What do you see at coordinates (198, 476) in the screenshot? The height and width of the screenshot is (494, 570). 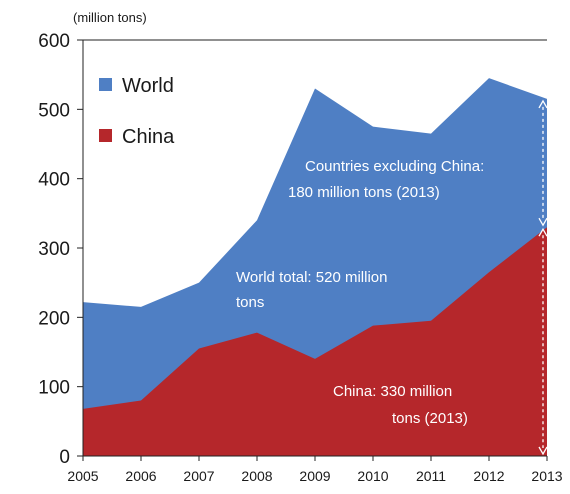 I see `x-tick-label: 2007` at bounding box center [198, 476].